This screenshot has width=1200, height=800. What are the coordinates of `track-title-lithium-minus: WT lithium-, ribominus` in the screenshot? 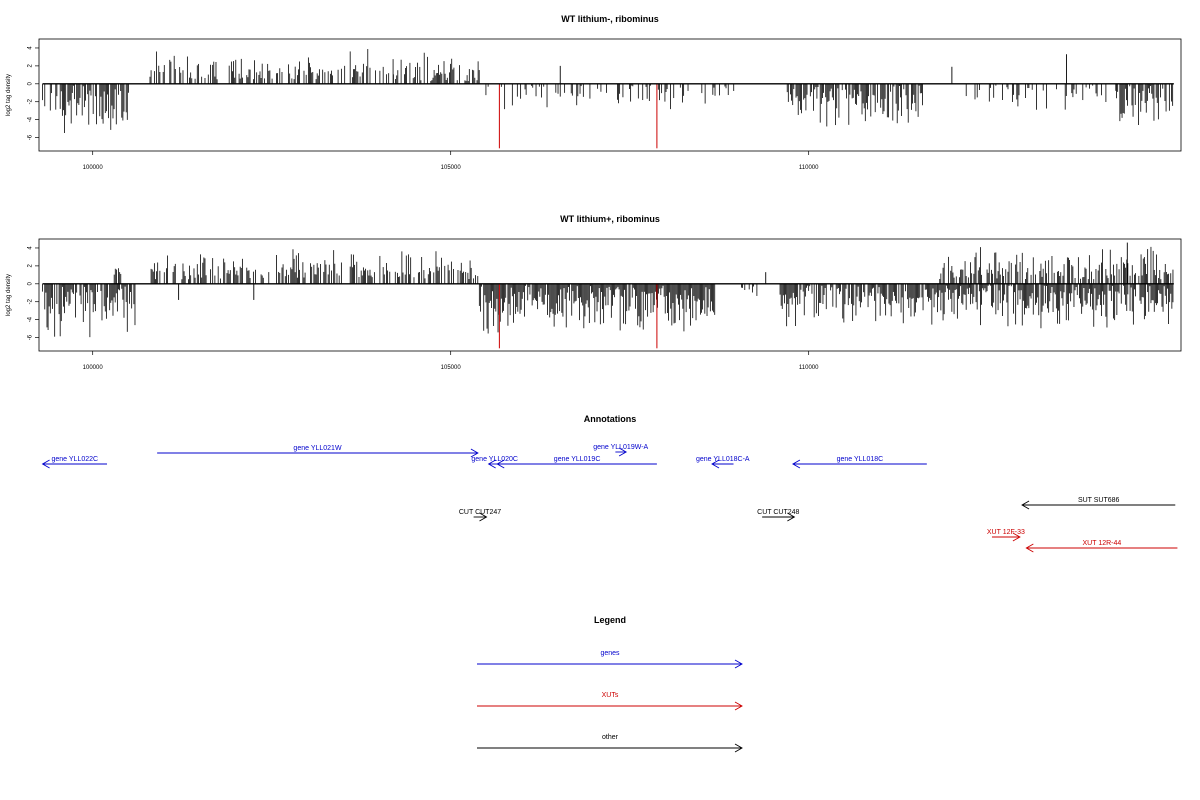 It's located at (610, 19).